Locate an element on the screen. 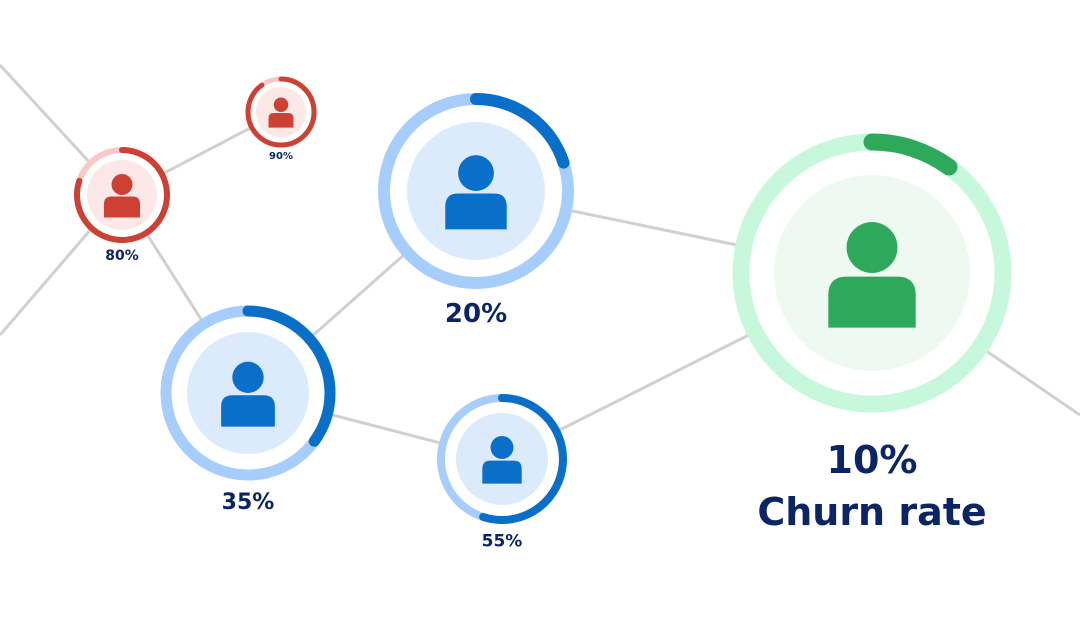 The image size is (1080, 630). node-label-90: 90% is located at coordinates (281, 156).